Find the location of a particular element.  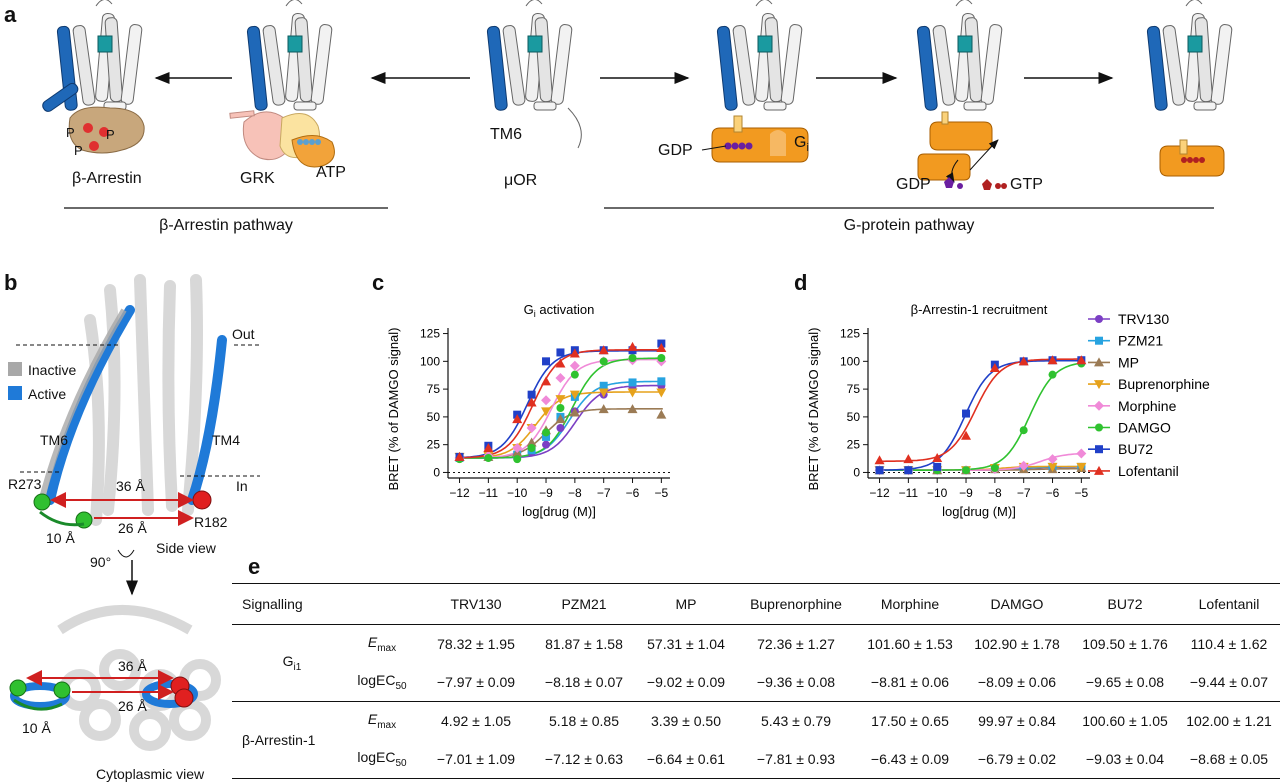

param-name: Emax is located at coordinates (382, 721).